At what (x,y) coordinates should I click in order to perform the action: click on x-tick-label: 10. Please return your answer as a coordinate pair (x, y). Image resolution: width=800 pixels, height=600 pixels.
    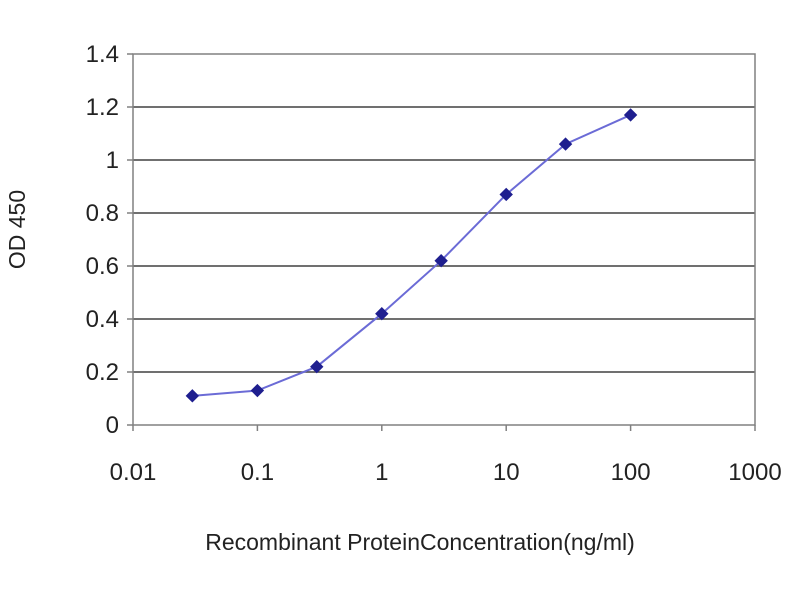
    Looking at the image, I should click on (506, 472).